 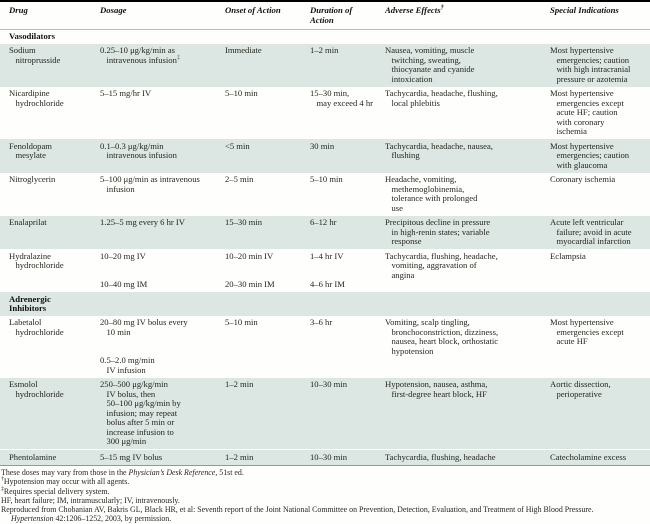 What do you see at coordinates (342, 98) in the screenshot?
I see `duration-cell: 15–30 min, may exceed 4 hr` at bounding box center [342, 98].